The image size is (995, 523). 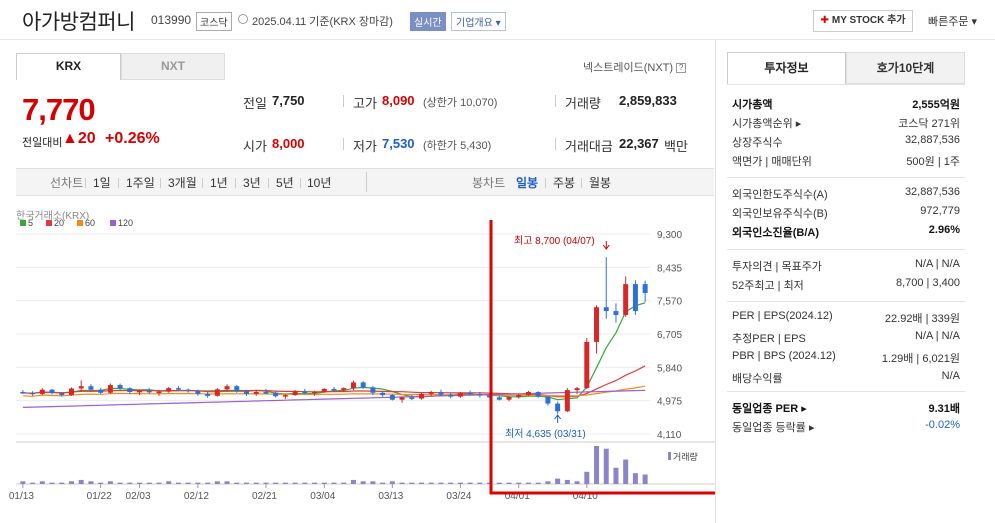 What do you see at coordinates (219, 183) in the screenshot?
I see `period-1y: 1년` at bounding box center [219, 183].